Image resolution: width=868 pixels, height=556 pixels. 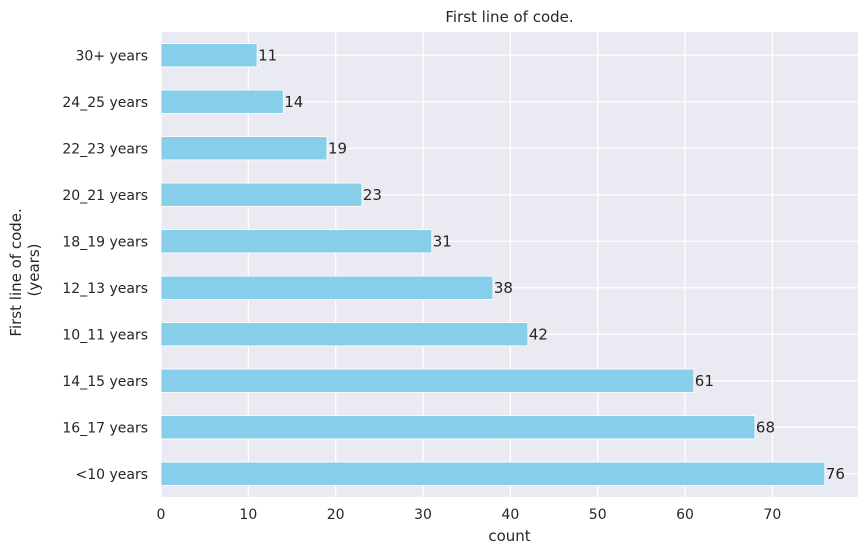 I want to click on bar-value-label: 31, so click(x=442, y=241).